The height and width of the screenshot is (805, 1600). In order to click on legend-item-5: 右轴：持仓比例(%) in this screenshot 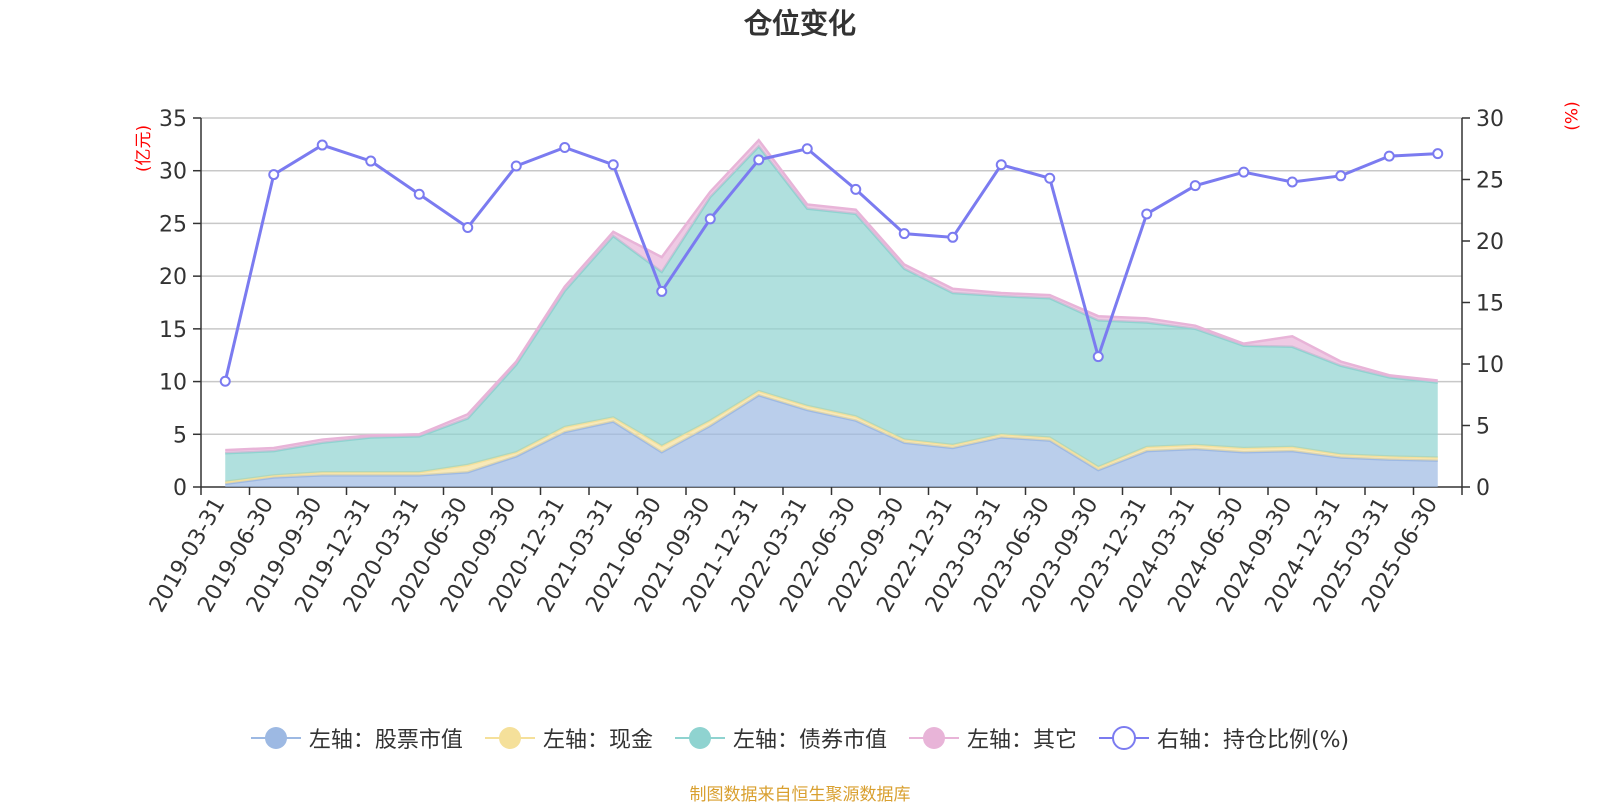, I will do `click(1224, 738)`.